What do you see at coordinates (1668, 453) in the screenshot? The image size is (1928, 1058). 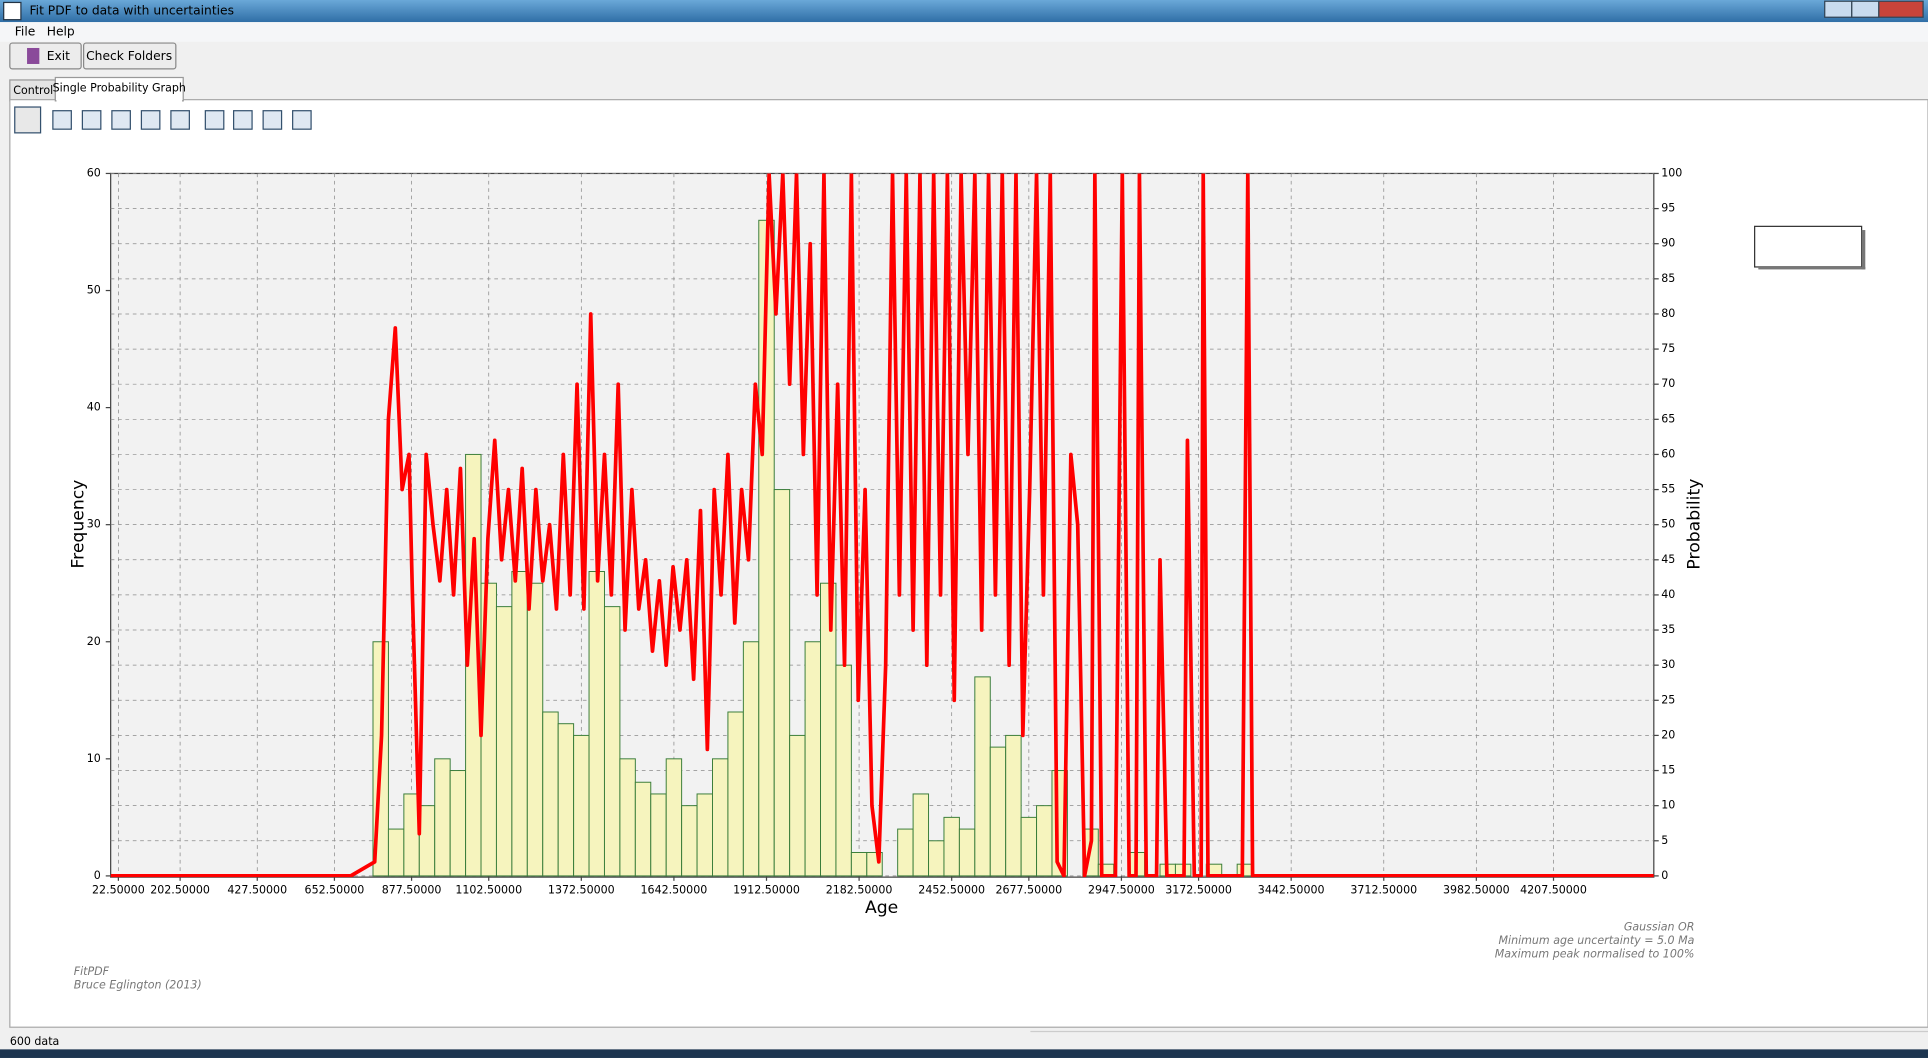 I see `y2-tick-label: 60` at bounding box center [1668, 453].